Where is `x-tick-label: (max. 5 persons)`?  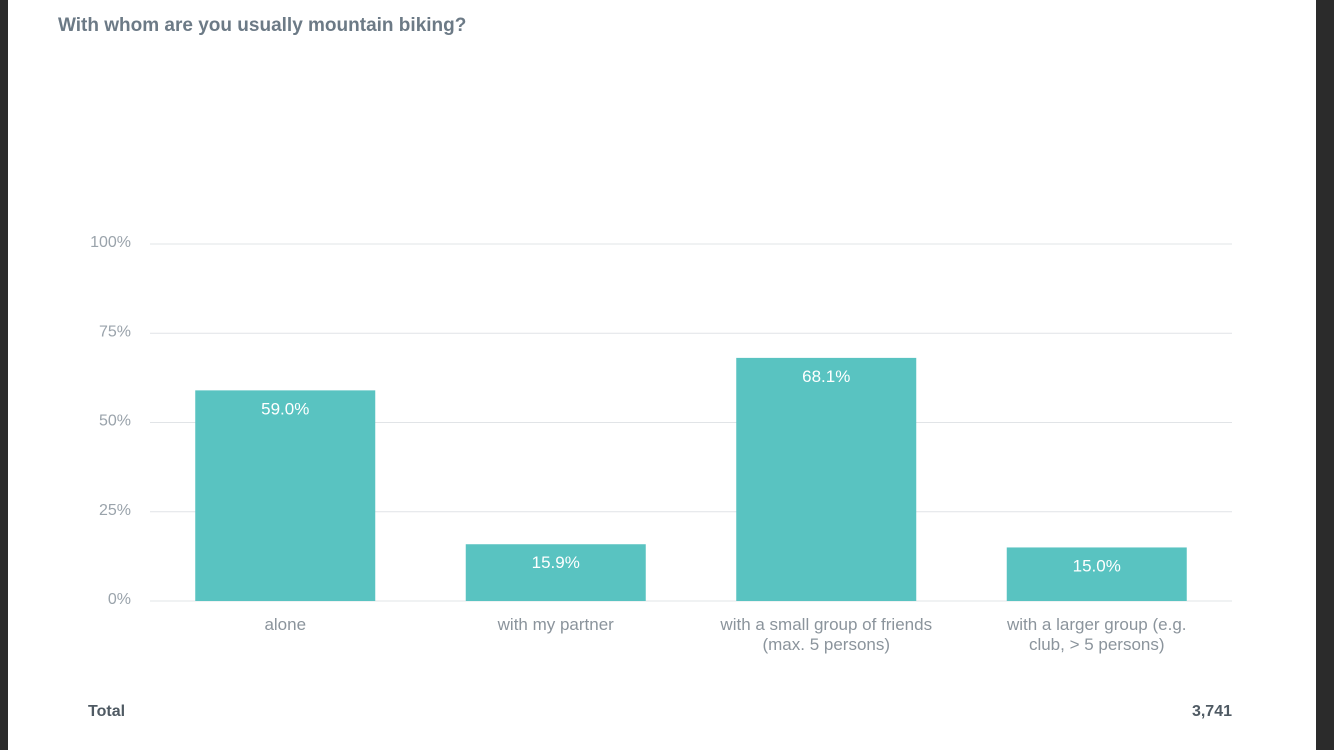 x-tick-label: (max. 5 persons) is located at coordinates (826, 644).